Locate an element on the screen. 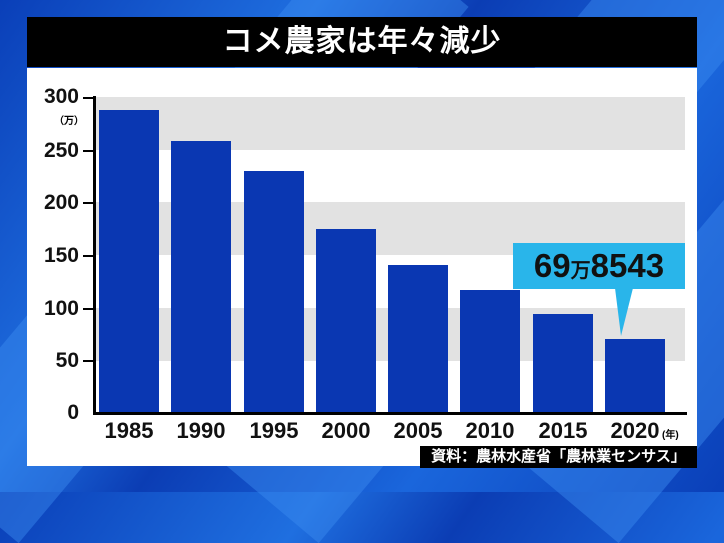  x-label: 1990 is located at coordinates (201, 430).